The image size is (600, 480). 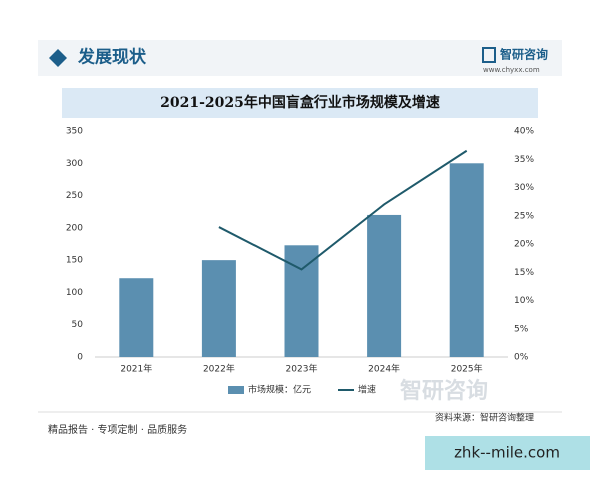 What do you see at coordinates (279, 390) in the screenshot?
I see `legend-label: 市场规模：亿元` at bounding box center [279, 390].